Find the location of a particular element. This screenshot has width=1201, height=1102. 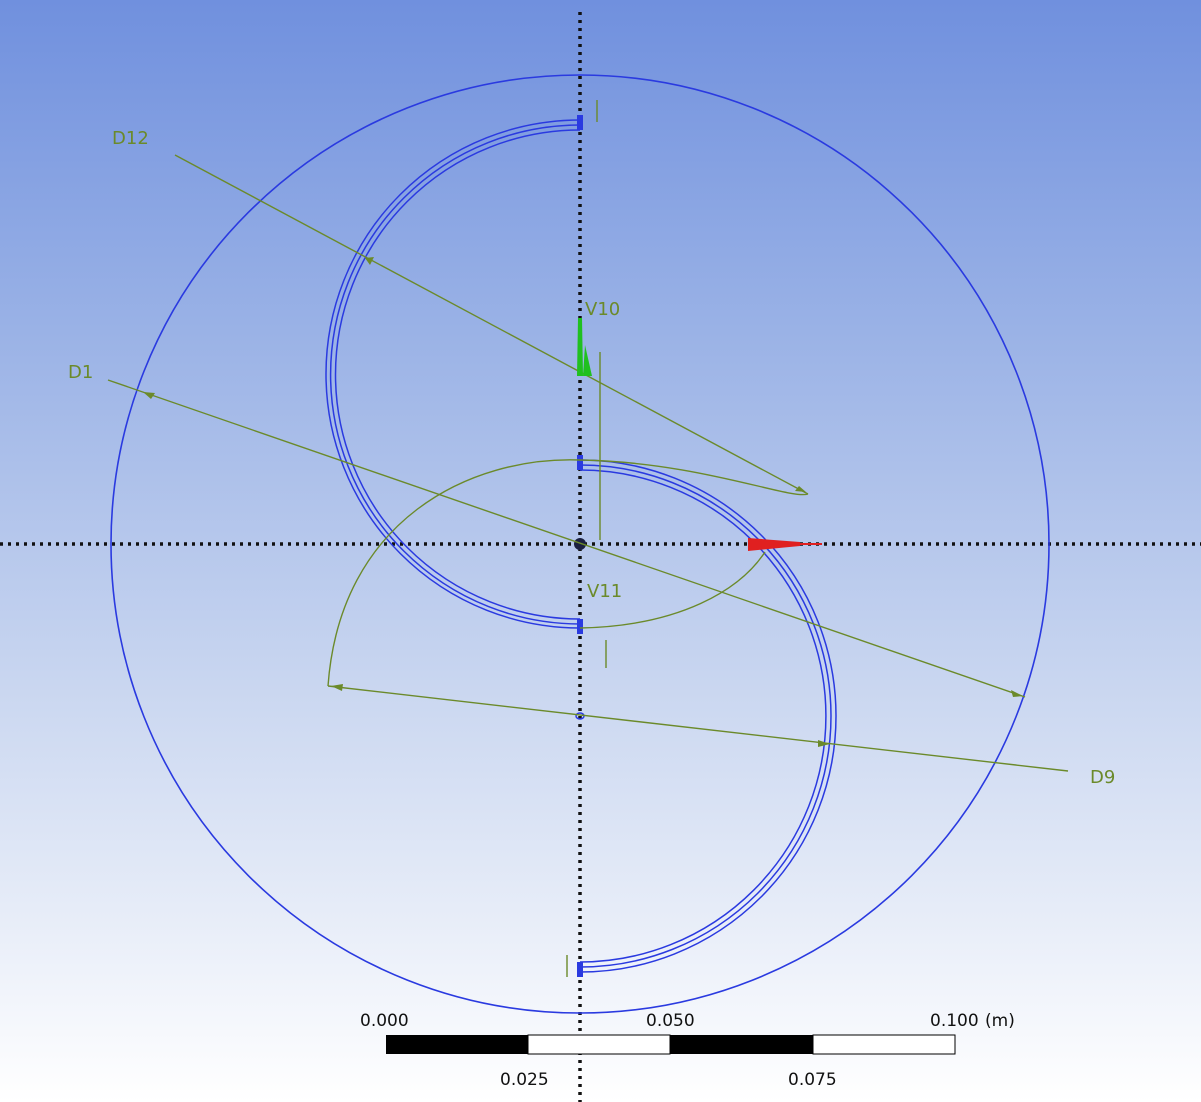

scale-label-0-050: 0.050 is located at coordinates (670, 1021).